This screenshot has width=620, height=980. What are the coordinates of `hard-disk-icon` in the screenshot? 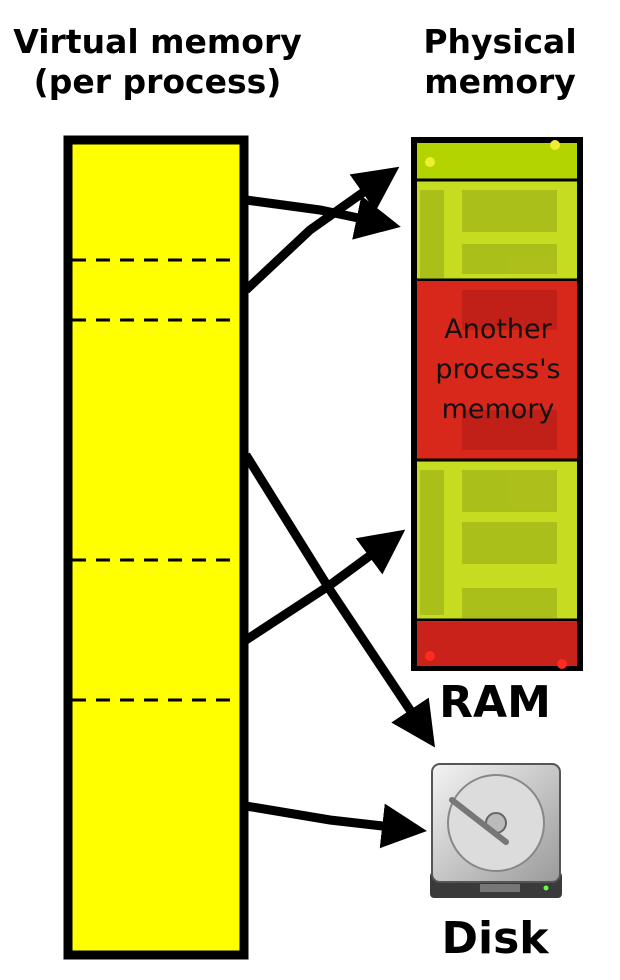 It's located at (496, 830).